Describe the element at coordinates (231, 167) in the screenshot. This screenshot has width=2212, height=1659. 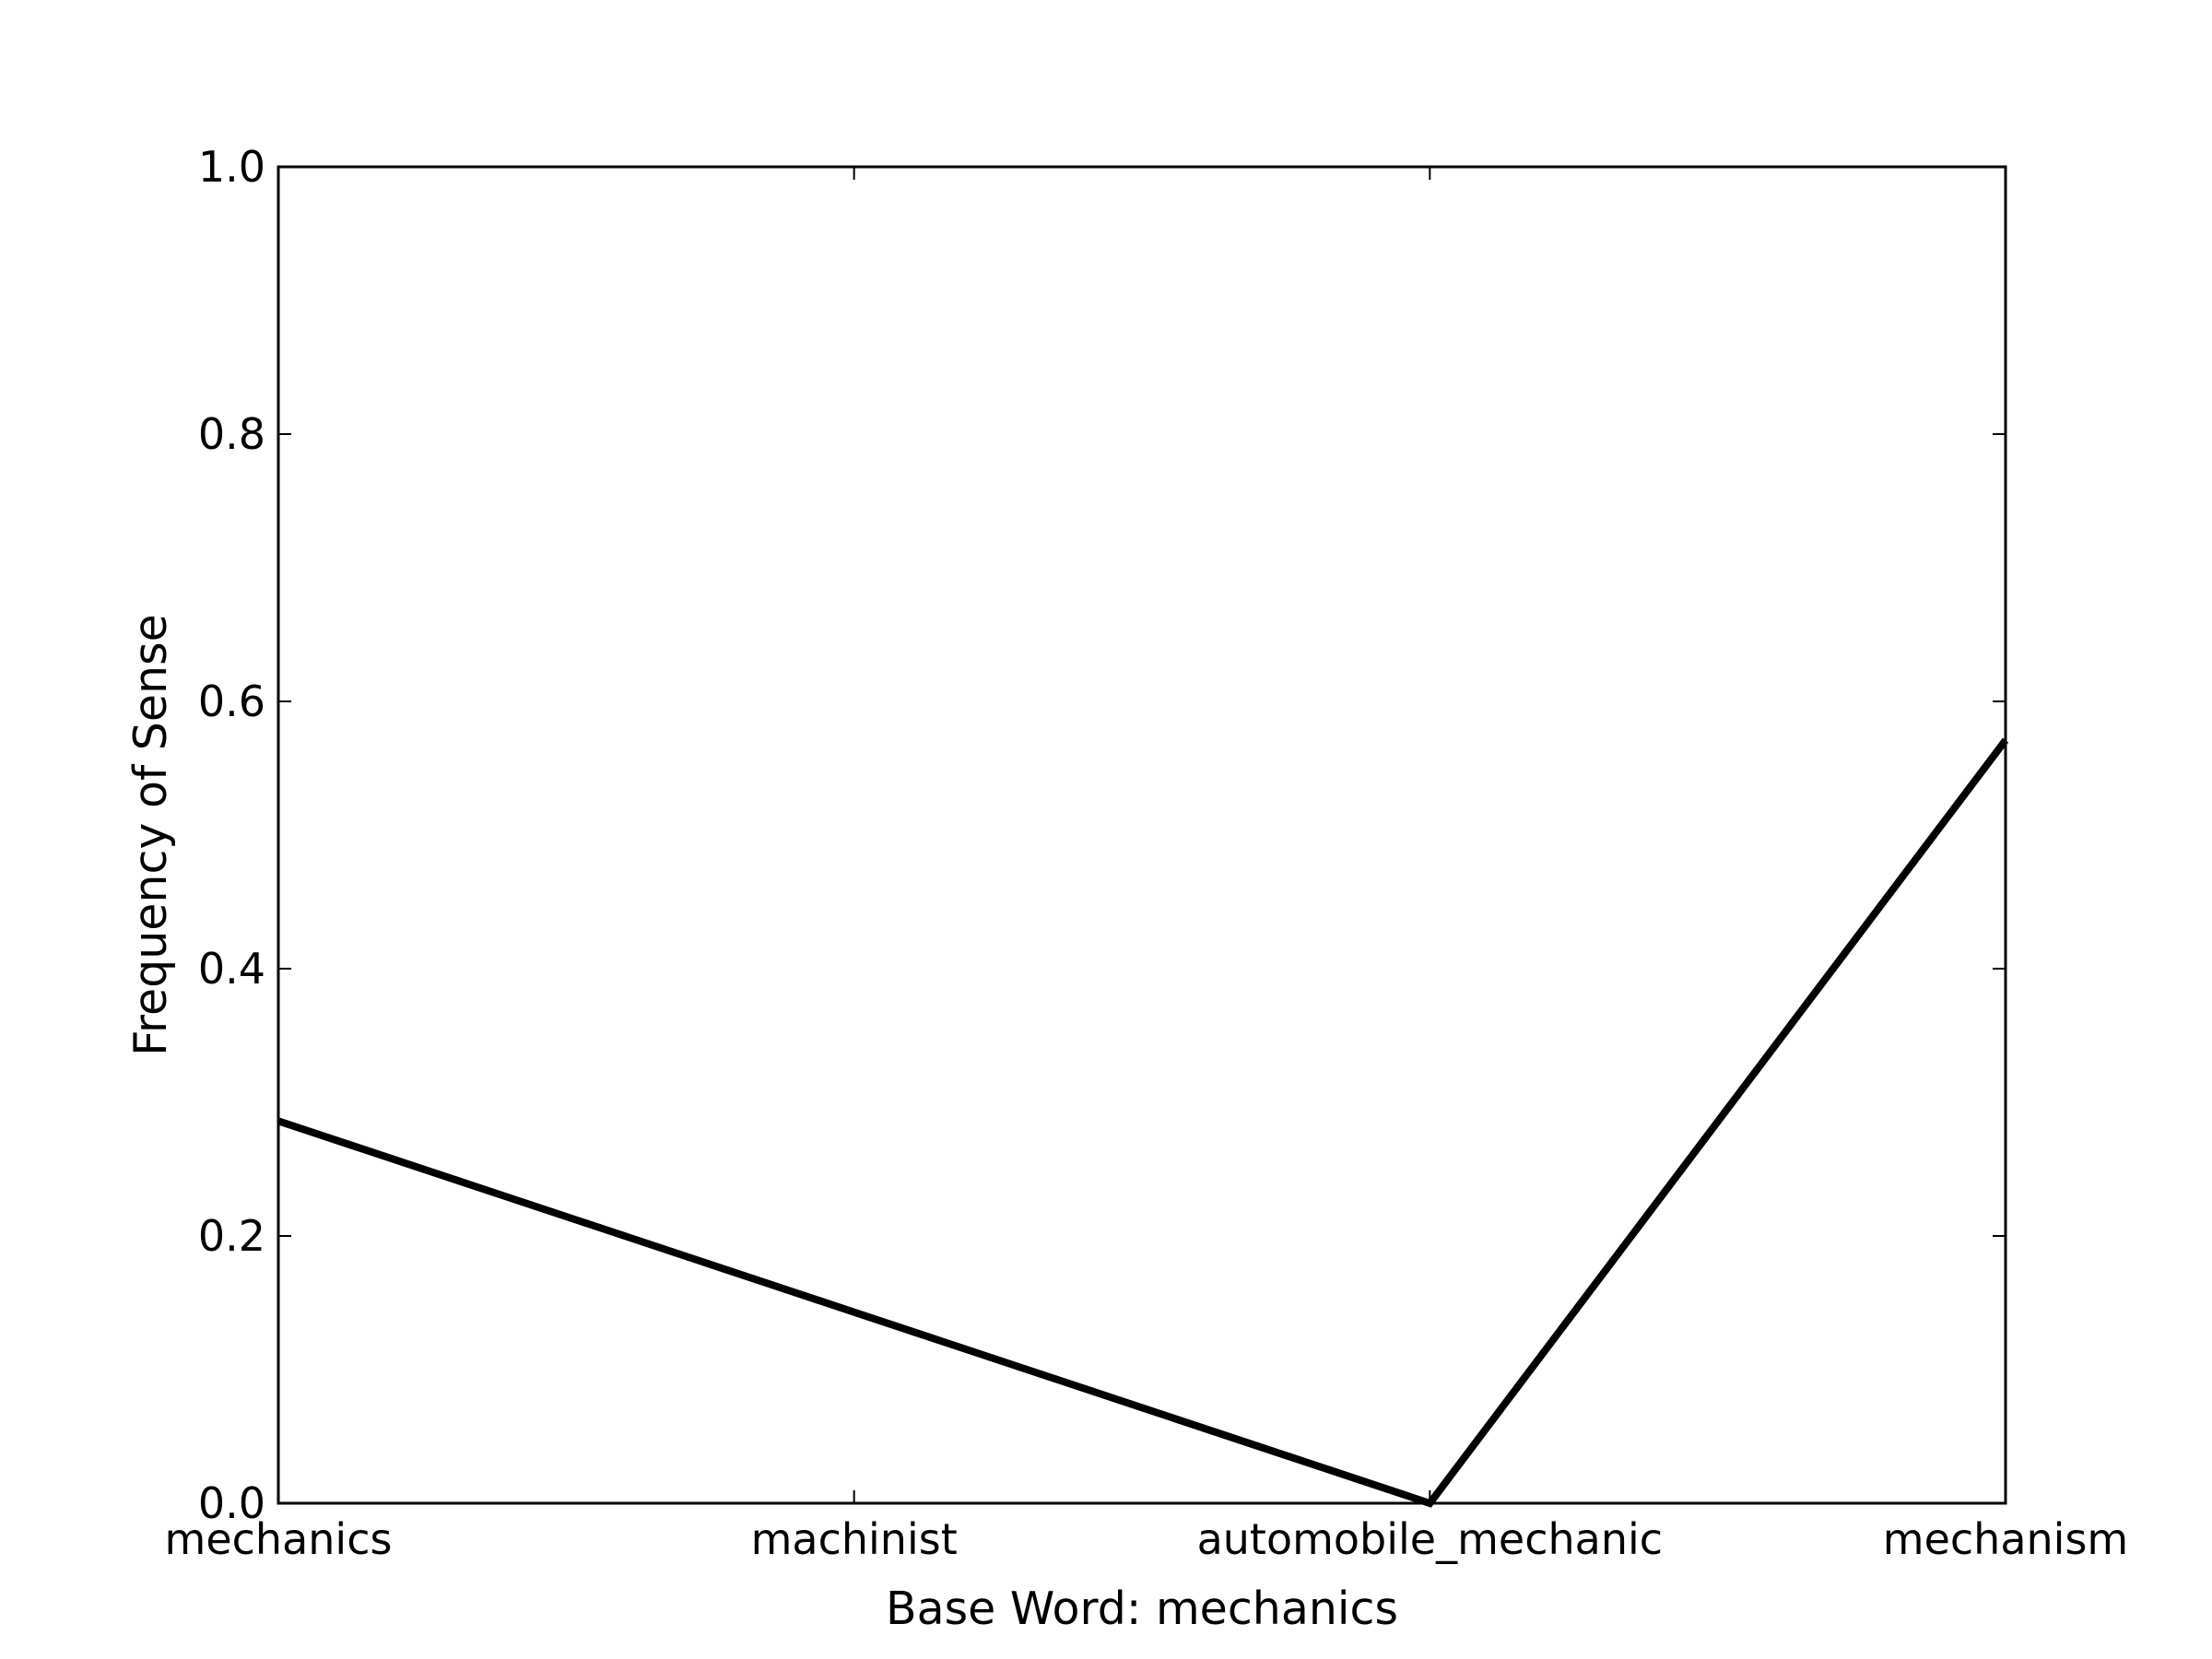
I see `y-tick-label: 1.0` at that location.